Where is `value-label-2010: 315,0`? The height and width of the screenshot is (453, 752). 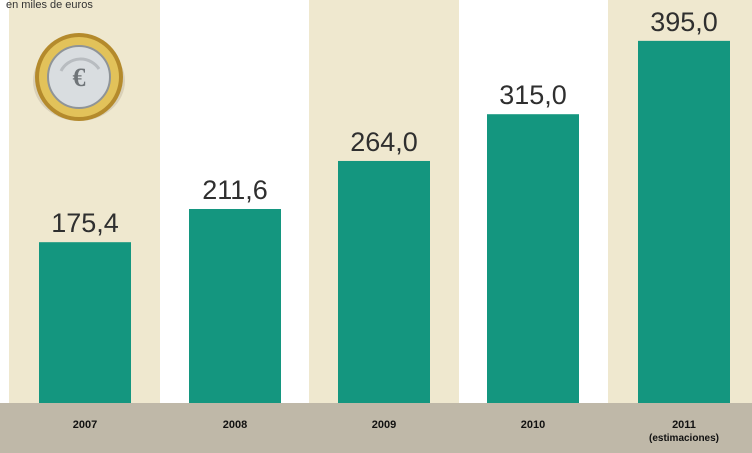 value-label-2010: 315,0 is located at coordinates (533, 95).